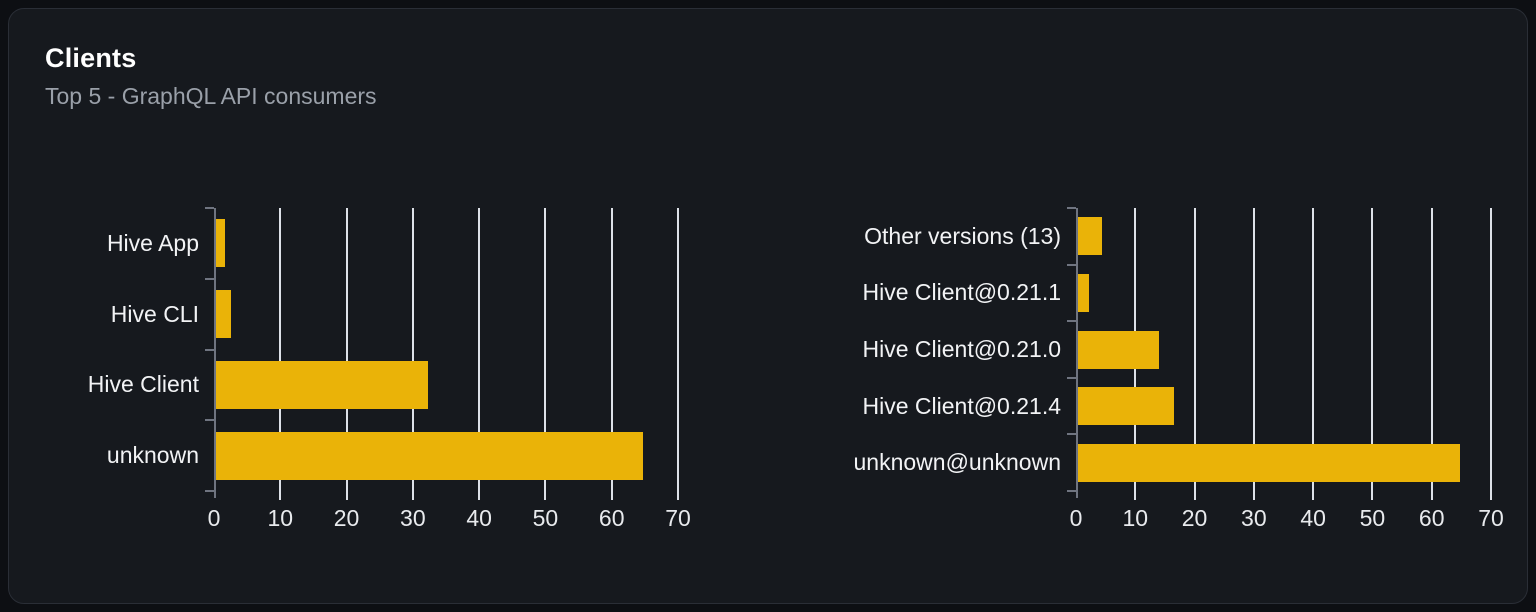 The width and height of the screenshot is (1536, 612). Describe the element at coordinates (152, 455) in the screenshot. I see `category-label: unknown` at that location.